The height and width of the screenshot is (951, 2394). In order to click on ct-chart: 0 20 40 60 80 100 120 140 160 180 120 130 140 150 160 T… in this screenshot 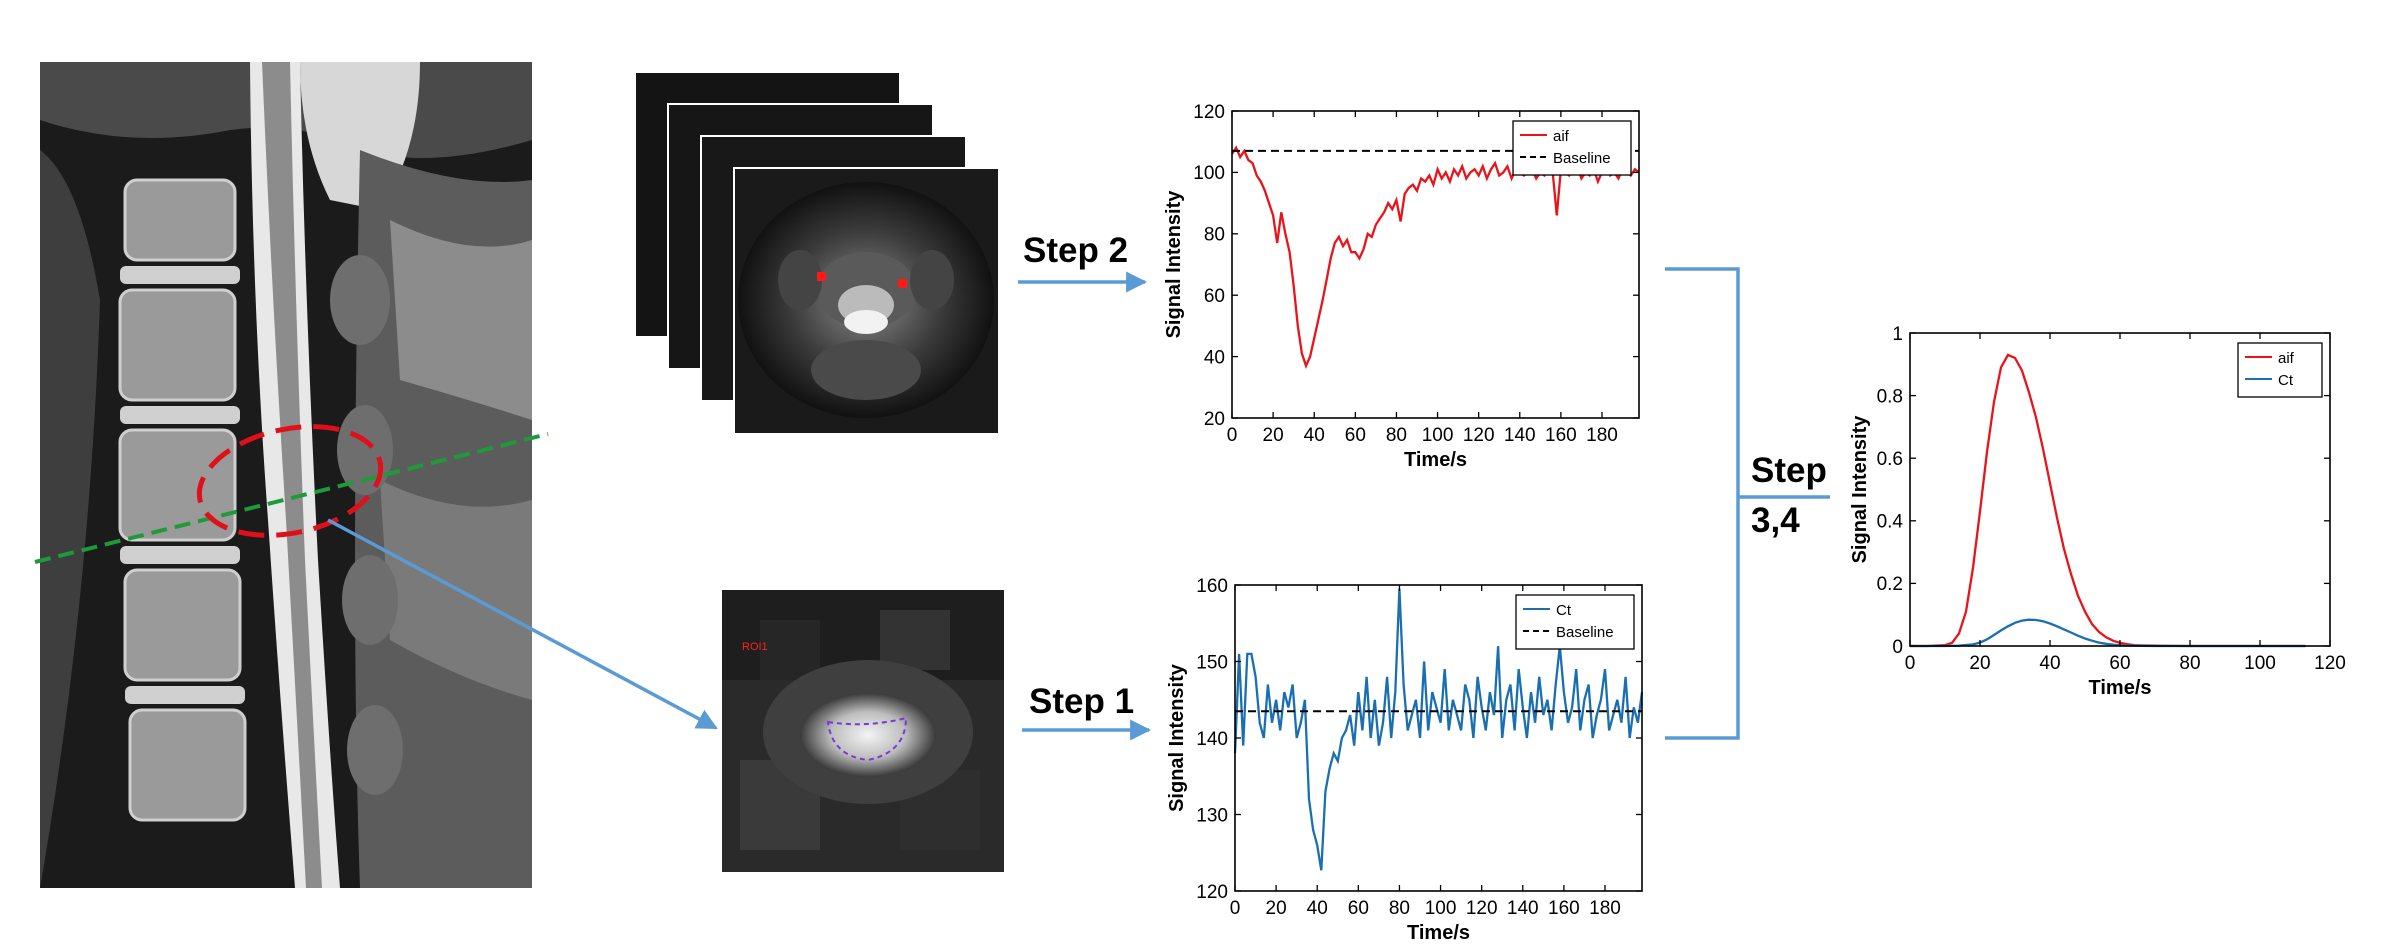, I will do `click(1405, 760)`.